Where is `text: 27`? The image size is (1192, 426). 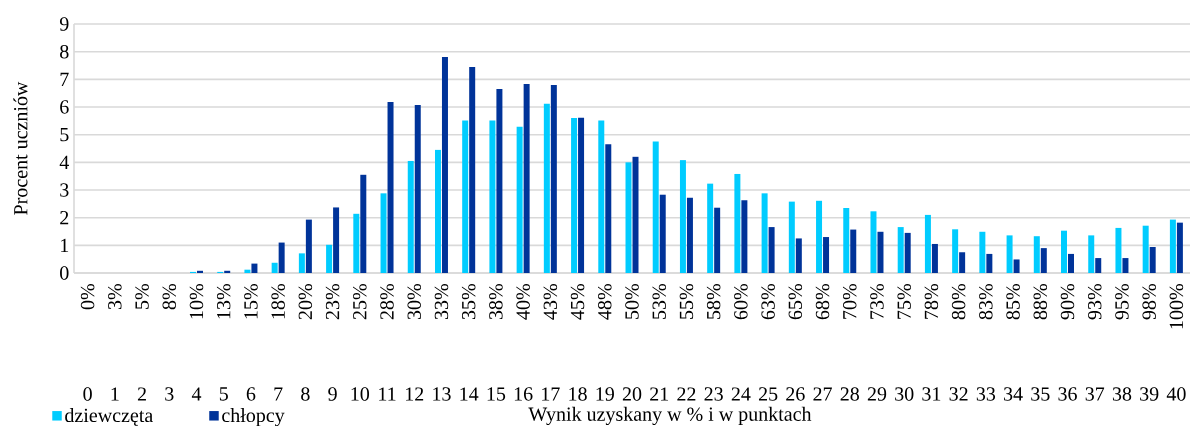
text: 27 is located at coordinates (822, 394).